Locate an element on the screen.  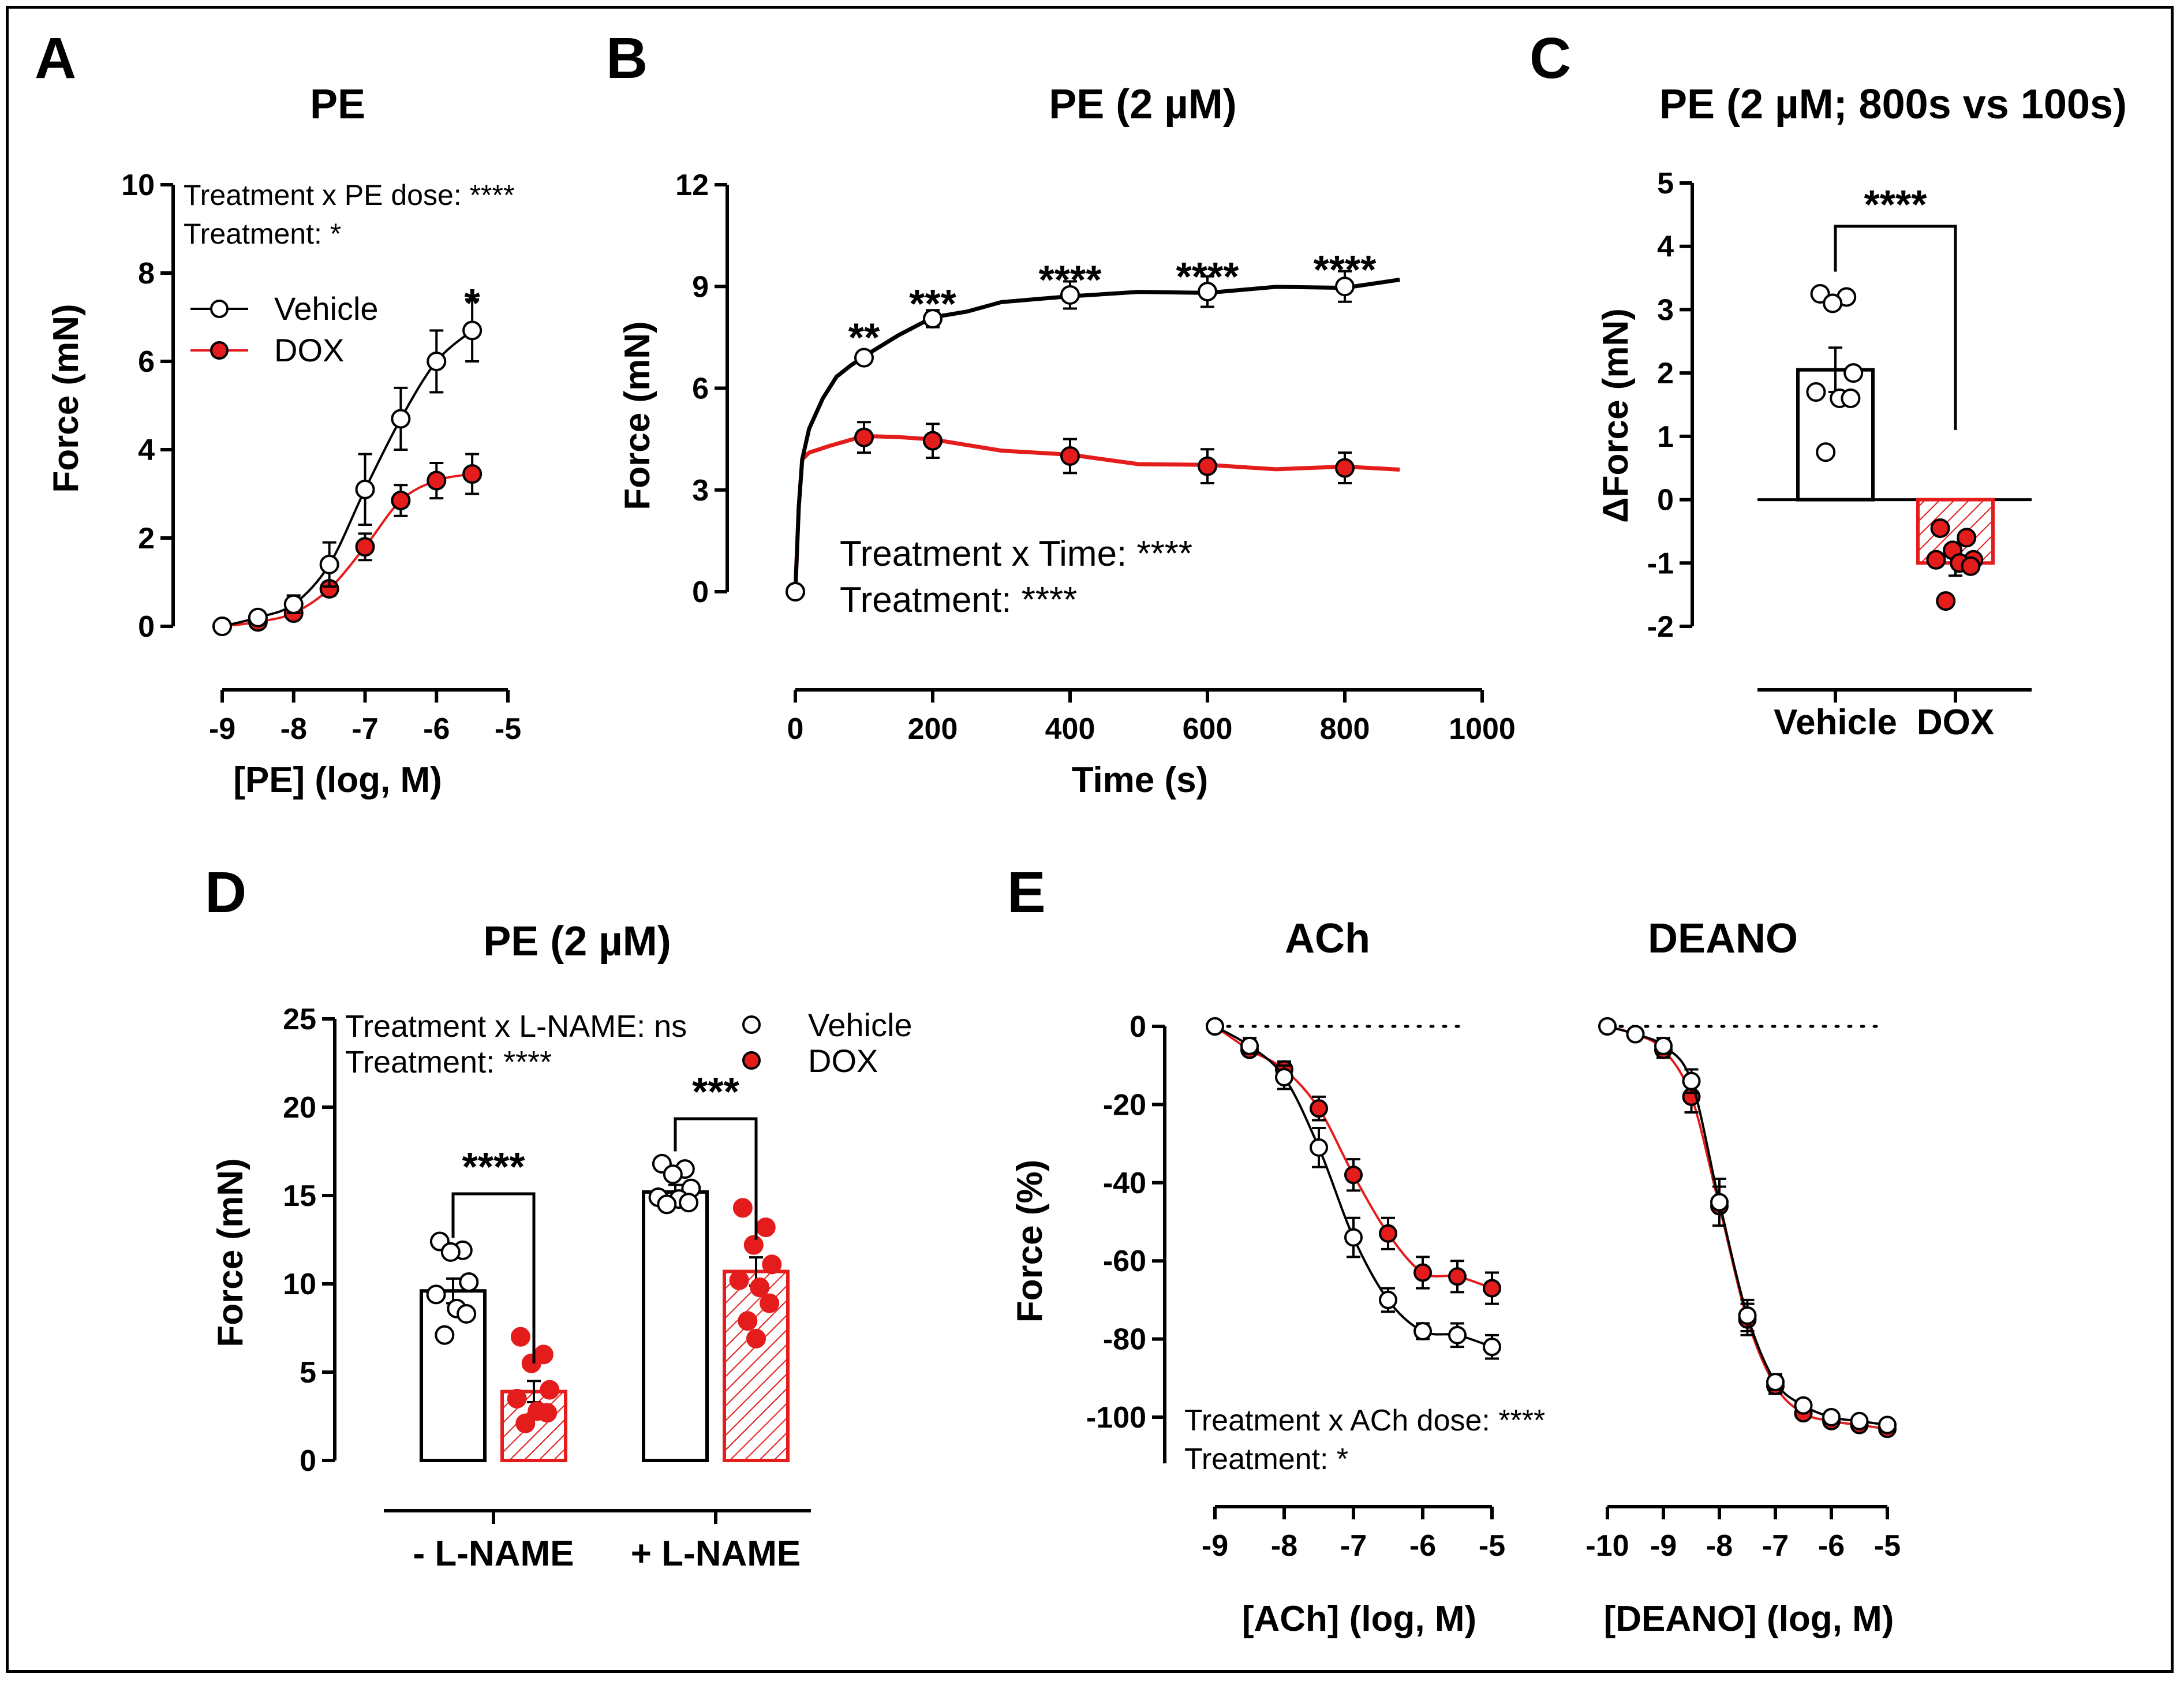
panel-letter-d: D is located at coordinates (225, 892).